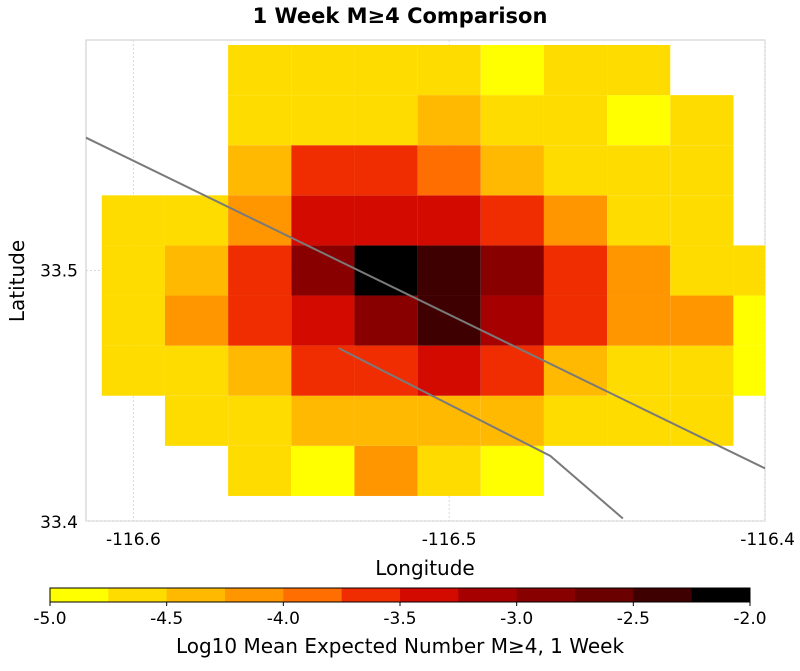 The height and width of the screenshot is (671, 800). I want to click on colorbar: -5.0 -4.5 -4.0 -3.5 -3.0 -2.5 -2.0, so click(400, 608).